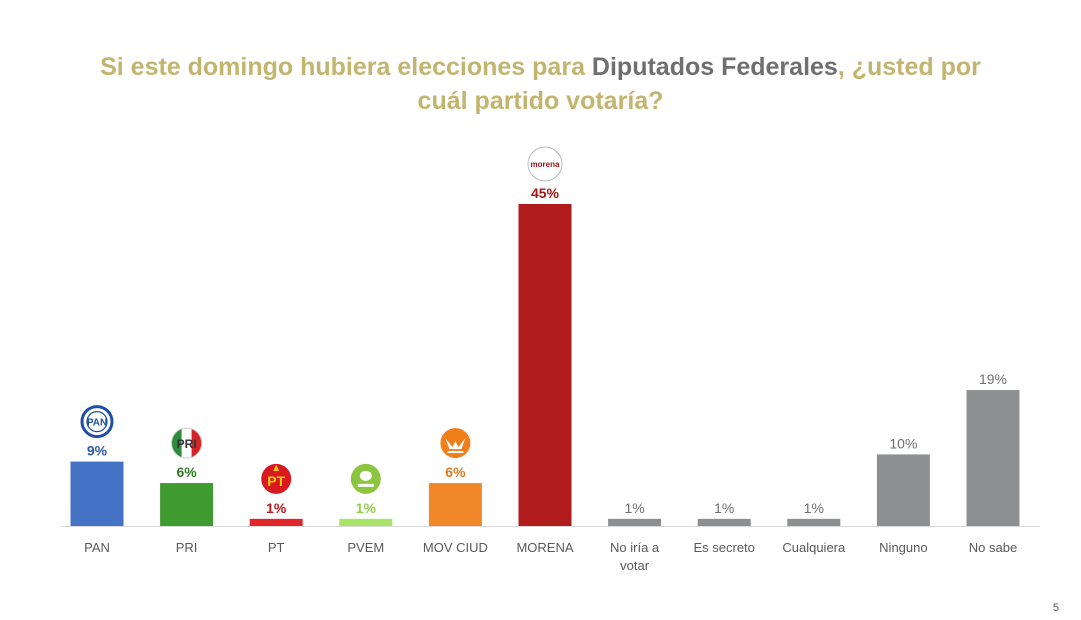  What do you see at coordinates (545, 193) in the screenshot?
I see `value-label-morena: 45%` at bounding box center [545, 193].